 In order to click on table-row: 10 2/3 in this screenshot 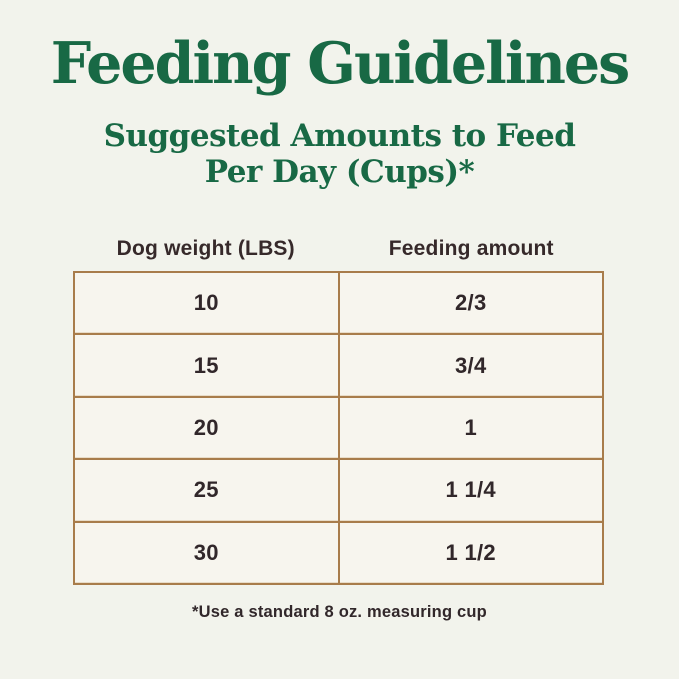, I will do `click(338, 303)`.